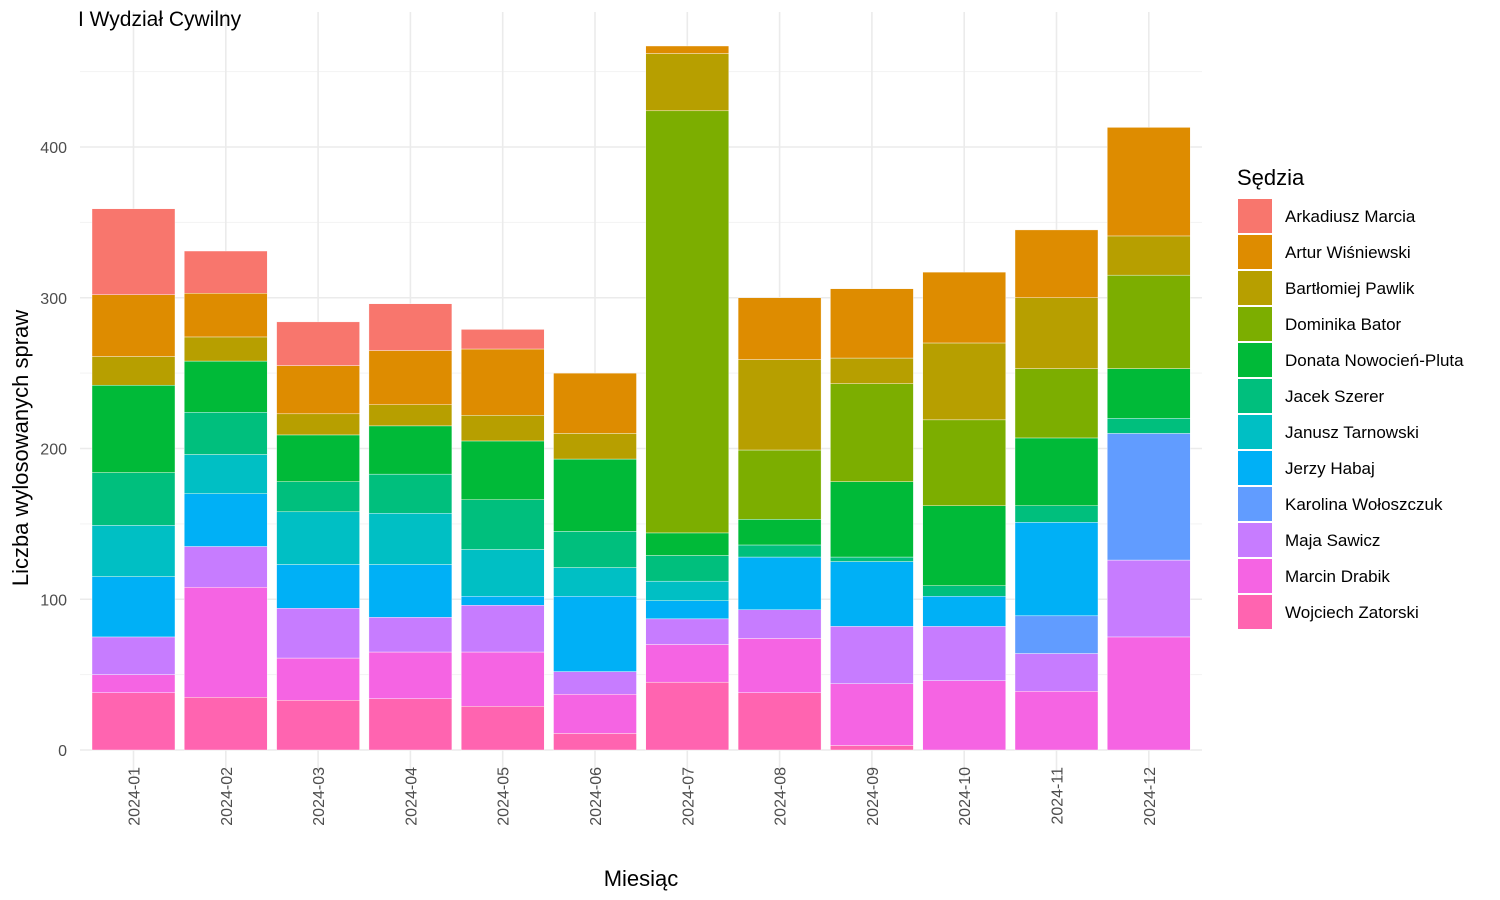  What do you see at coordinates (873, 796) in the screenshot?
I see `x-tick-label: 2024-09` at bounding box center [873, 796].